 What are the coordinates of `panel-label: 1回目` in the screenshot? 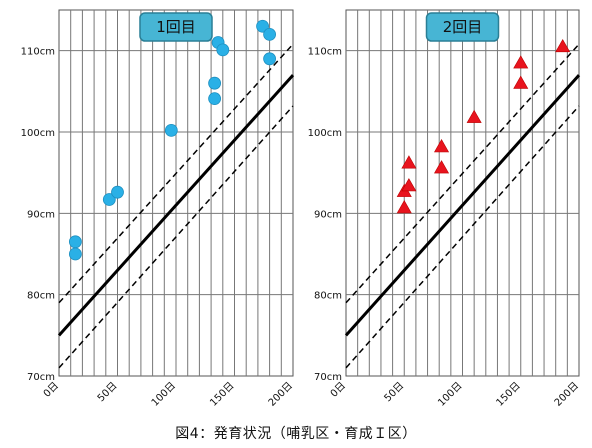 It's located at (176, 27).